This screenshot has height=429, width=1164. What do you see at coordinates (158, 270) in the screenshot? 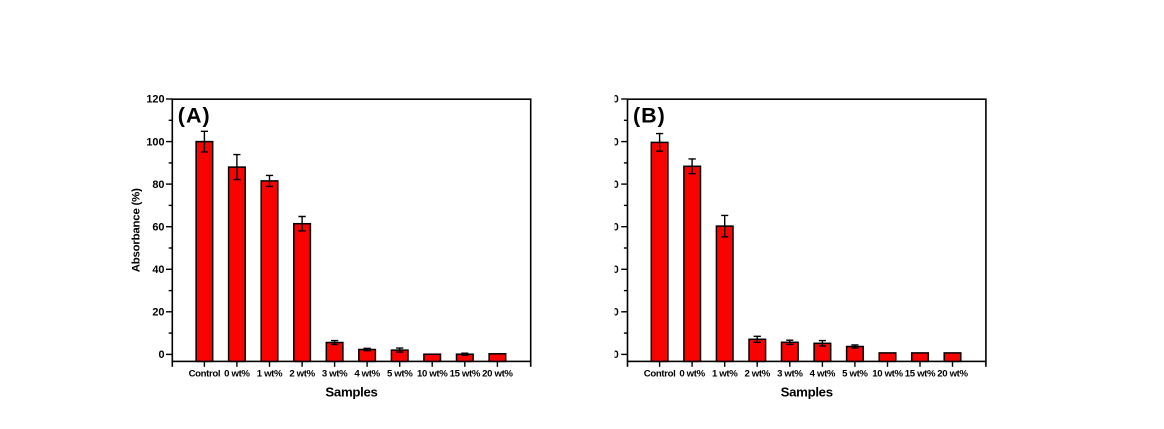
I see `svg-text: 40` at bounding box center [158, 270].